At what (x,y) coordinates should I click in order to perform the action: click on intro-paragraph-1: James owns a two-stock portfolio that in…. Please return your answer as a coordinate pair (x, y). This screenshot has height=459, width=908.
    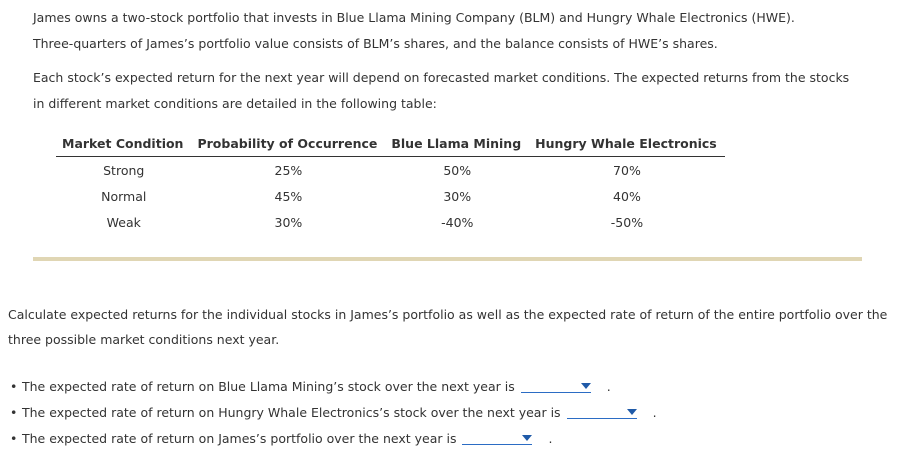
    Looking at the image, I should click on (414, 30).